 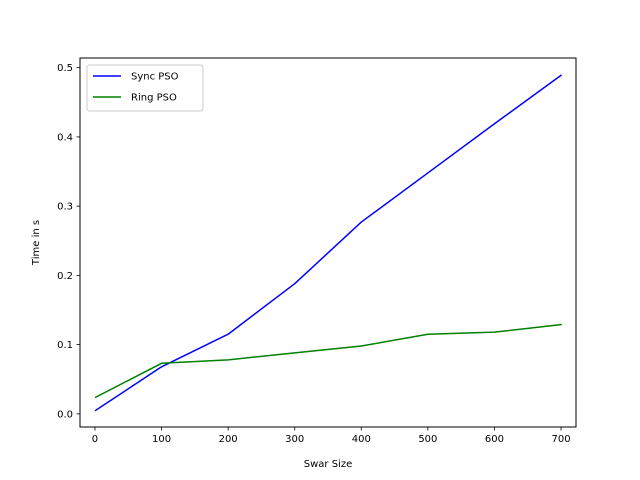 What do you see at coordinates (65, 207) in the screenshot?
I see `y-tick-label: 0.3` at bounding box center [65, 207].